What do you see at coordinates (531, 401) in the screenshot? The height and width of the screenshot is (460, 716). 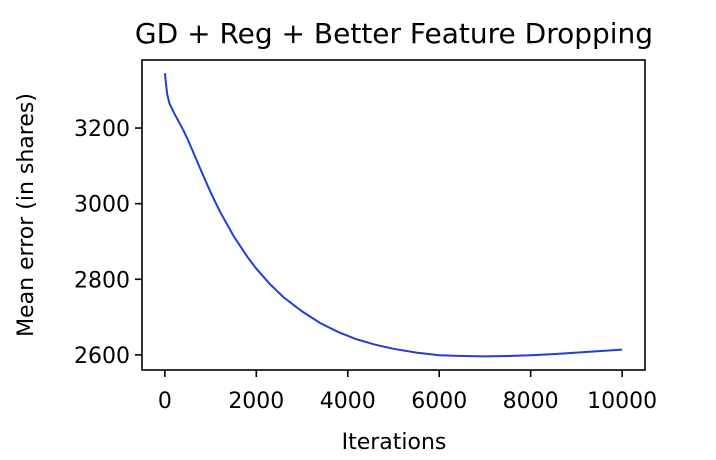 I see `x-tick-label: 8000` at bounding box center [531, 401].